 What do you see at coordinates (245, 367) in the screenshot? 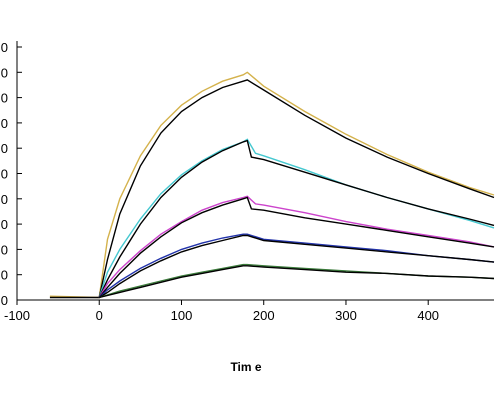
I see `x-axis-title: Tim e` at bounding box center [245, 367].